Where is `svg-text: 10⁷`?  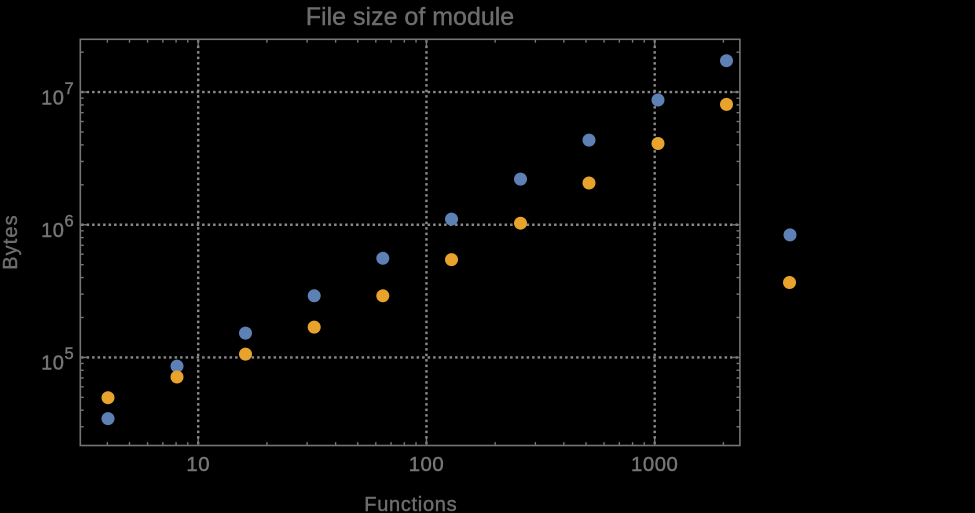
svg-text: 10⁷ is located at coordinates (57, 95).